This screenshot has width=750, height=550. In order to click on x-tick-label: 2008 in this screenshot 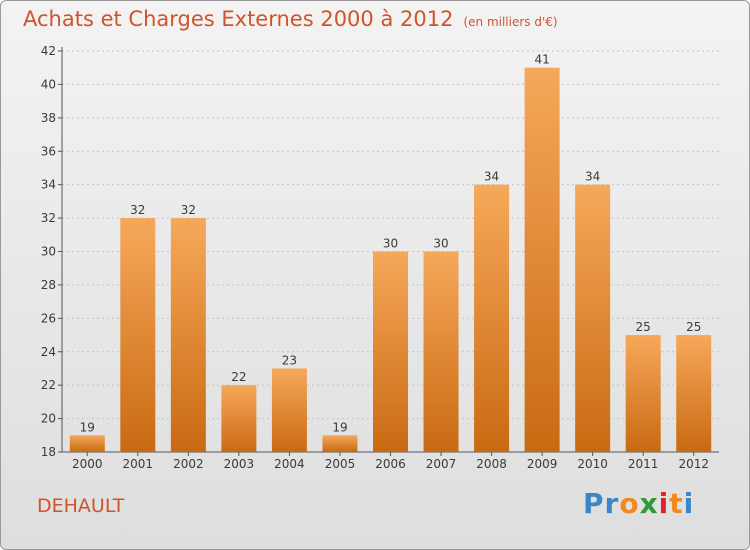, I will do `click(491, 464)`.